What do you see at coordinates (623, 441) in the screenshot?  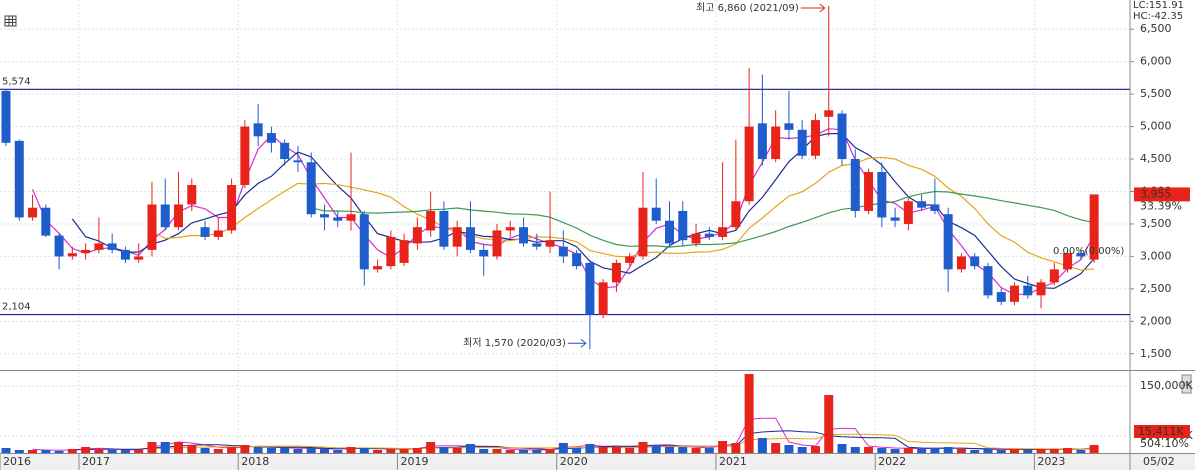 I see `volume-average` at bounding box center [623, 441].